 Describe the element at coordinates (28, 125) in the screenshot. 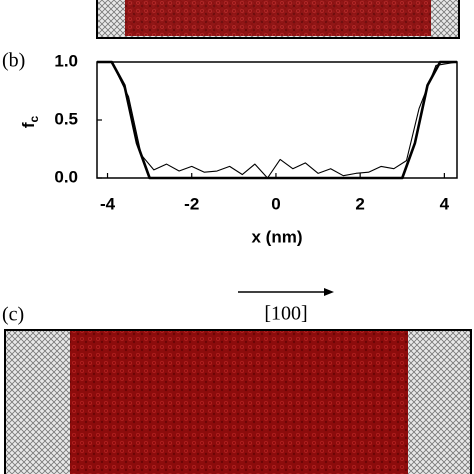

I see `y-axis-label-main: f` at that location.